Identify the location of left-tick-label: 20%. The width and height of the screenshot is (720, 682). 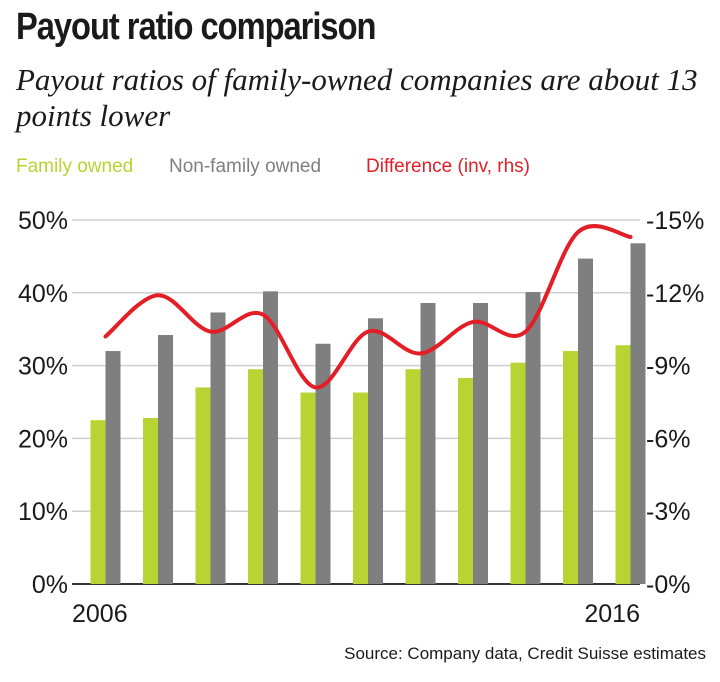
(43, 439).